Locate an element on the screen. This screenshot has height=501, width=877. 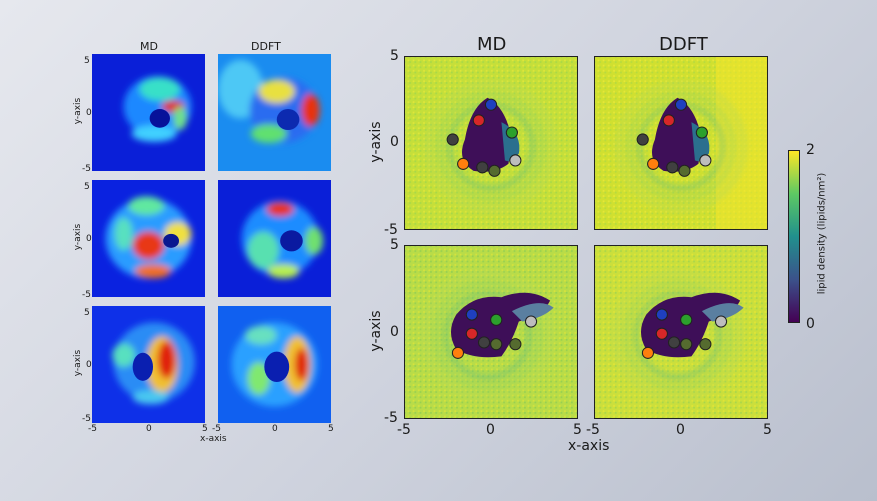
right-xtick-md-min: -5 is located at coordinates (404, 430).